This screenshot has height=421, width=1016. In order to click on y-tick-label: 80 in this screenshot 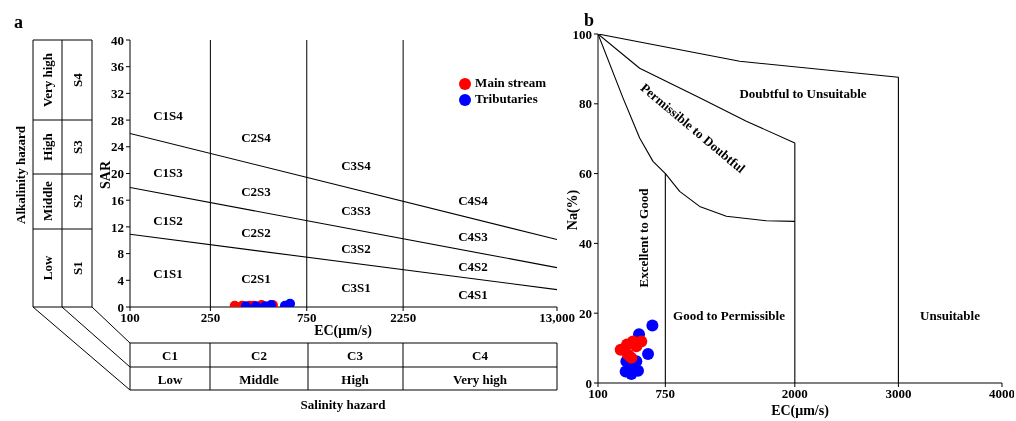, I will do `click(585, 104)`.